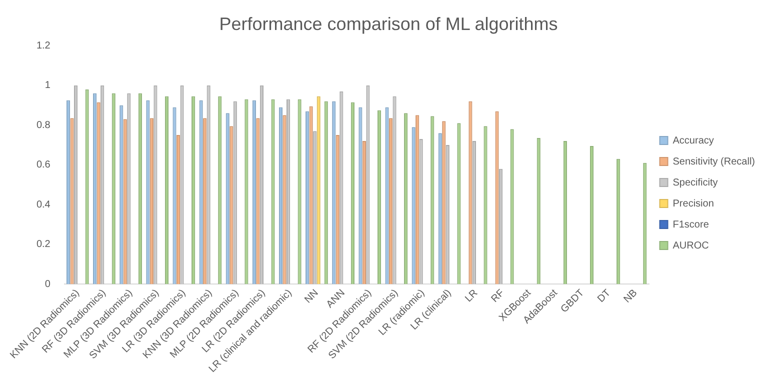 This screenshot has width=777, height=386. I want to click on y-tick-label: 0, so click(47, 284).